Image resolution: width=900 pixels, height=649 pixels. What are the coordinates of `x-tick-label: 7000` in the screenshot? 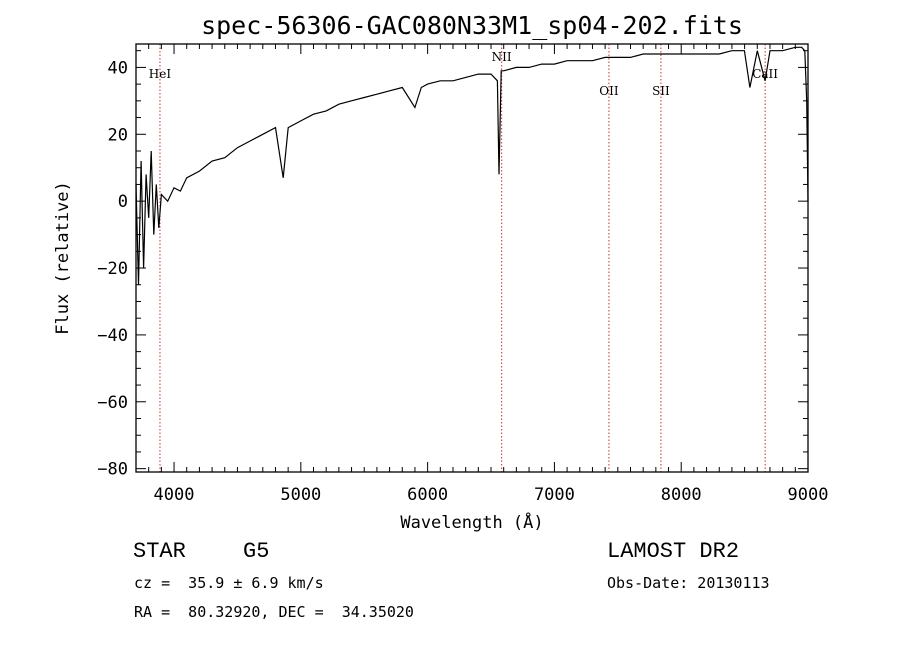 It's located at (554, 495).